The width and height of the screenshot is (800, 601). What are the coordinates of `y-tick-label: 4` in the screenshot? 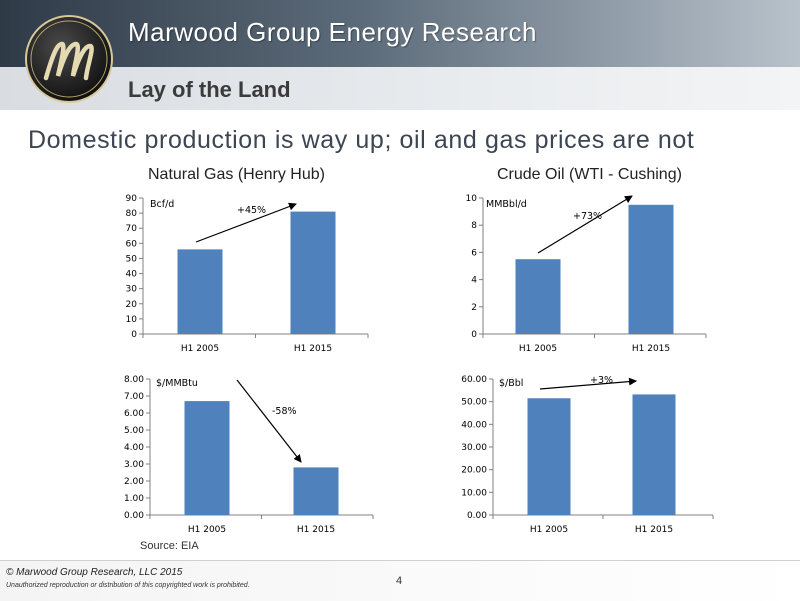 It's located at (474, 281).